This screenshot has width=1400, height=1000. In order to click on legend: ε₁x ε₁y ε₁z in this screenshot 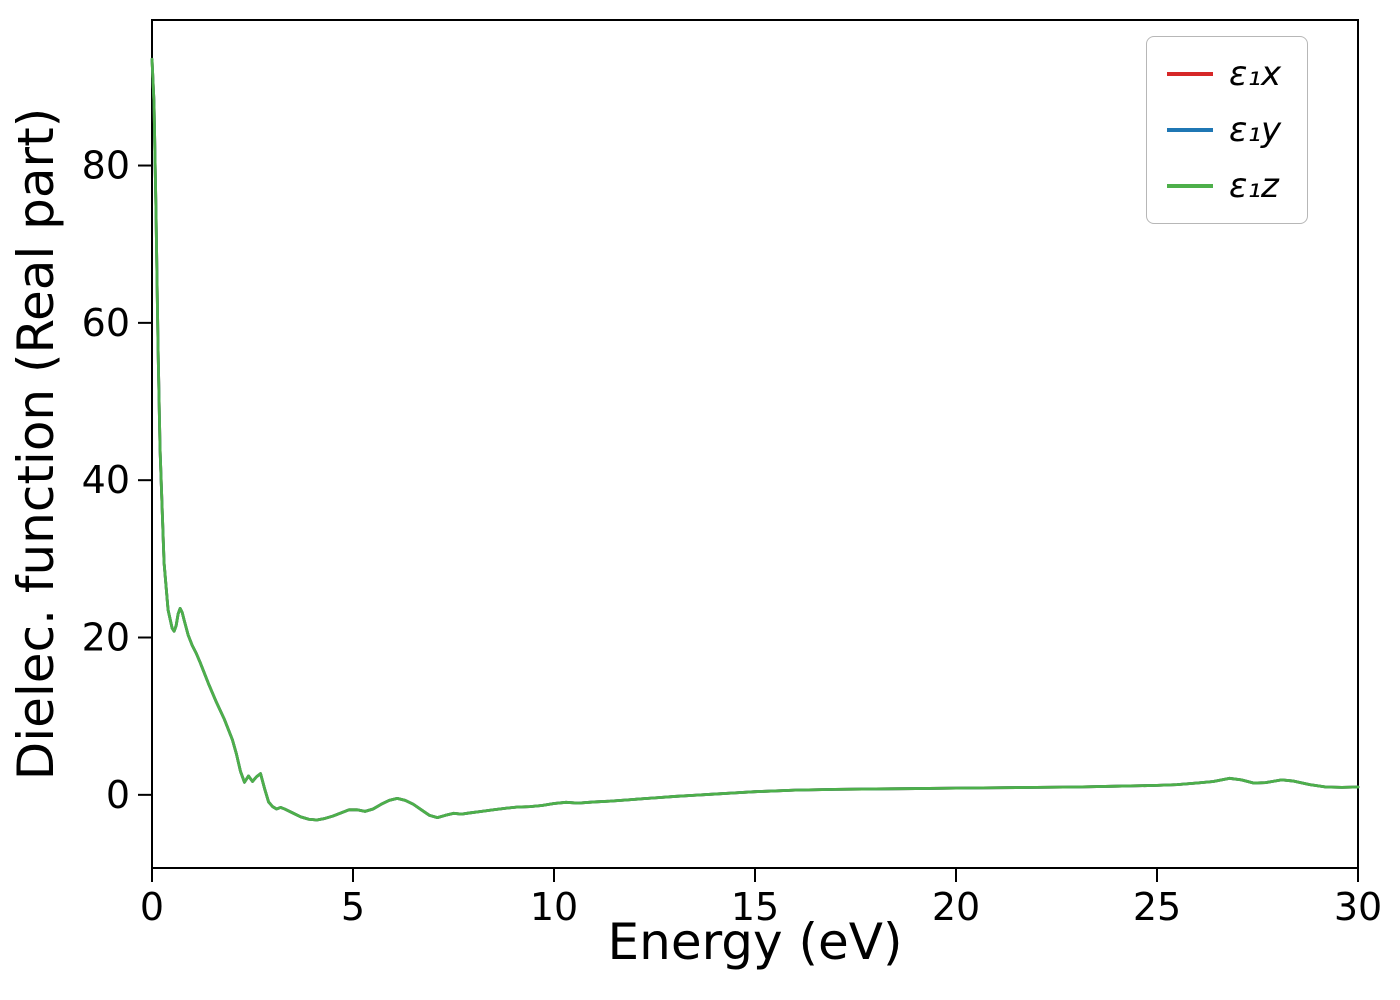, I will do `click(1227, 130)`.